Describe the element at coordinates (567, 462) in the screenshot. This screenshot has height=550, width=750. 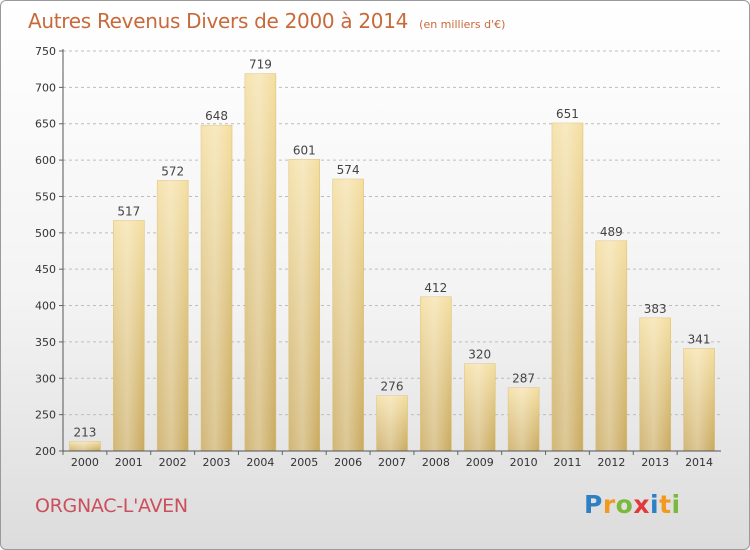
I see `x-tick-label: 2011` at that location.